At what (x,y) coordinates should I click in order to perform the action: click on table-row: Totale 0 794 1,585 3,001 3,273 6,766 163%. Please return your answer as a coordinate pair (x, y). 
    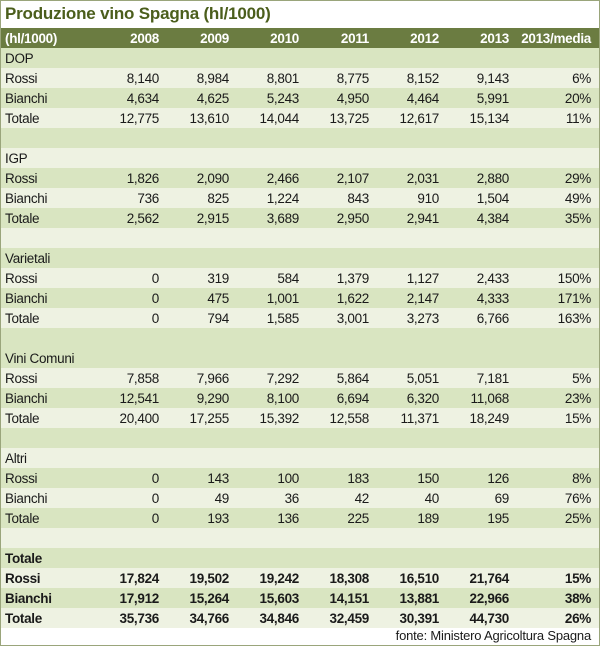
    Looking at the image, I should click on (300, 318).